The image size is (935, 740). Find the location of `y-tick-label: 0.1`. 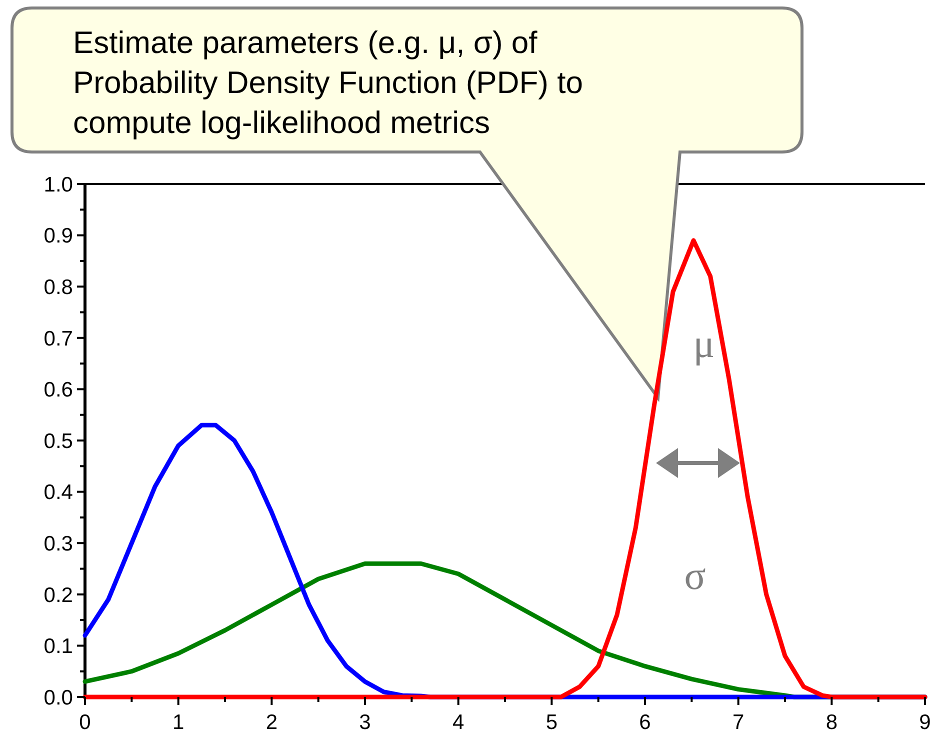

y-tick-label: 0.1 is located at coordinates (58, 646).